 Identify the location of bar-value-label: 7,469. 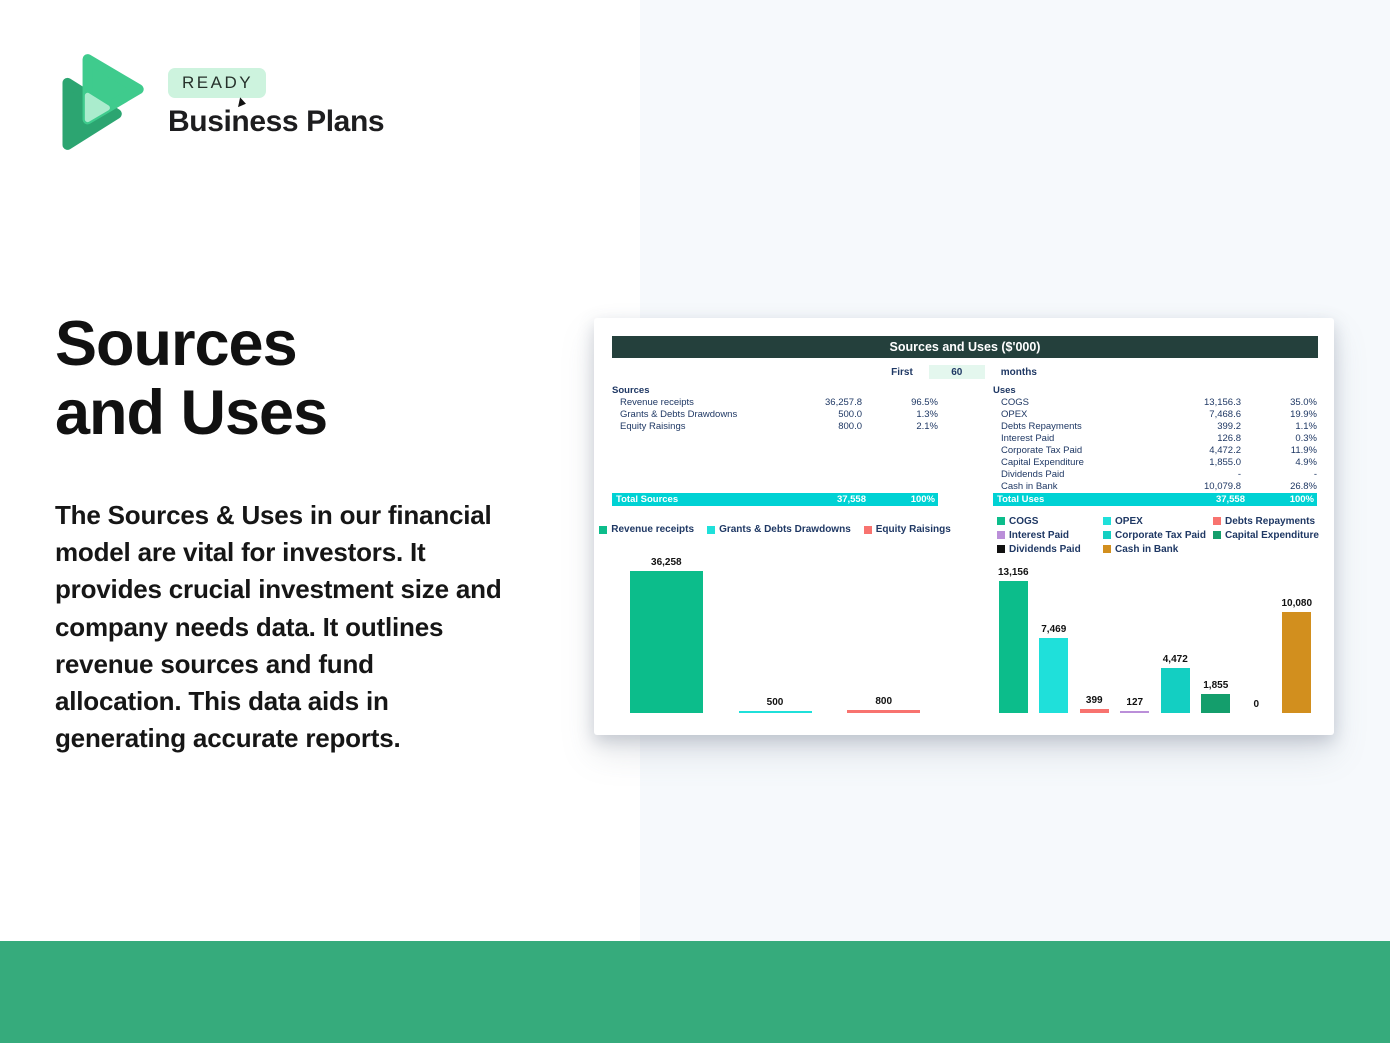
(1054, 629).